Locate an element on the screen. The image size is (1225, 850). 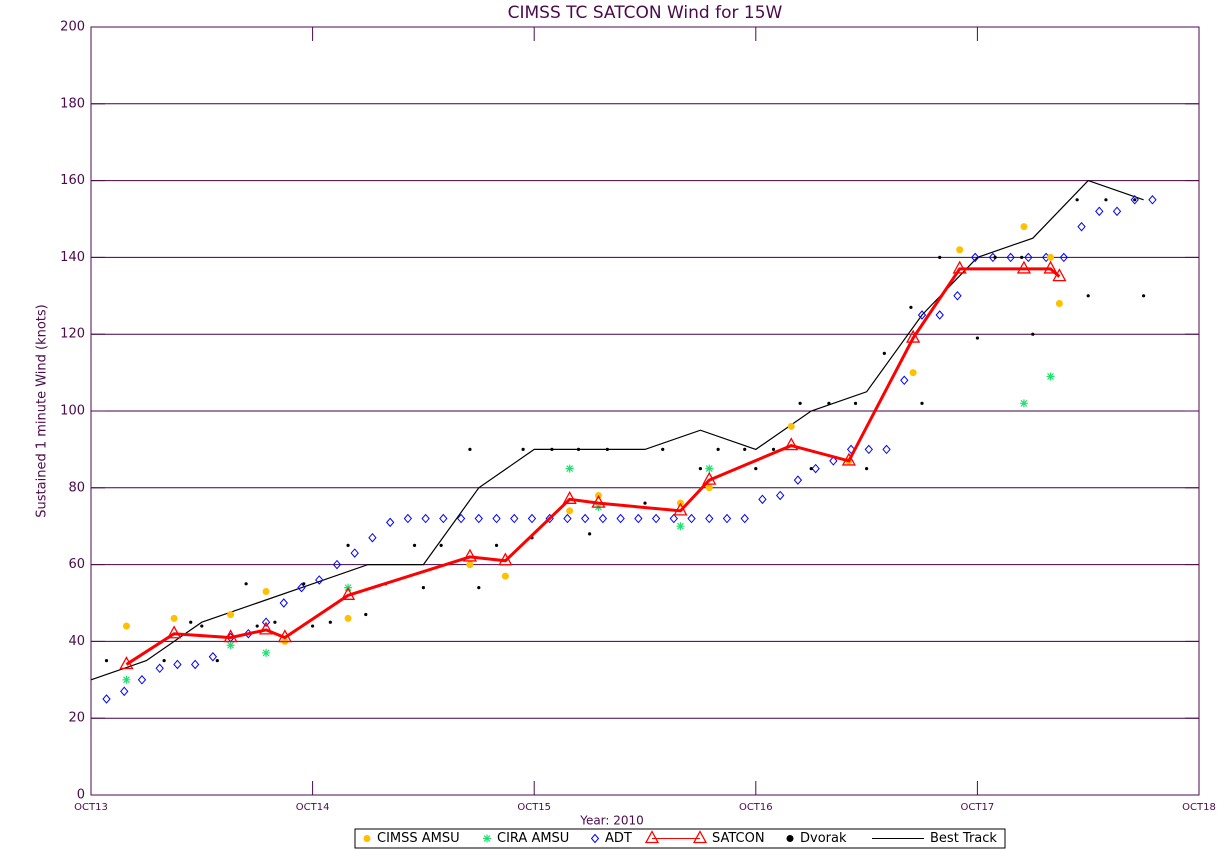
legend-label: Best Track is located at coordinates (963, 838).